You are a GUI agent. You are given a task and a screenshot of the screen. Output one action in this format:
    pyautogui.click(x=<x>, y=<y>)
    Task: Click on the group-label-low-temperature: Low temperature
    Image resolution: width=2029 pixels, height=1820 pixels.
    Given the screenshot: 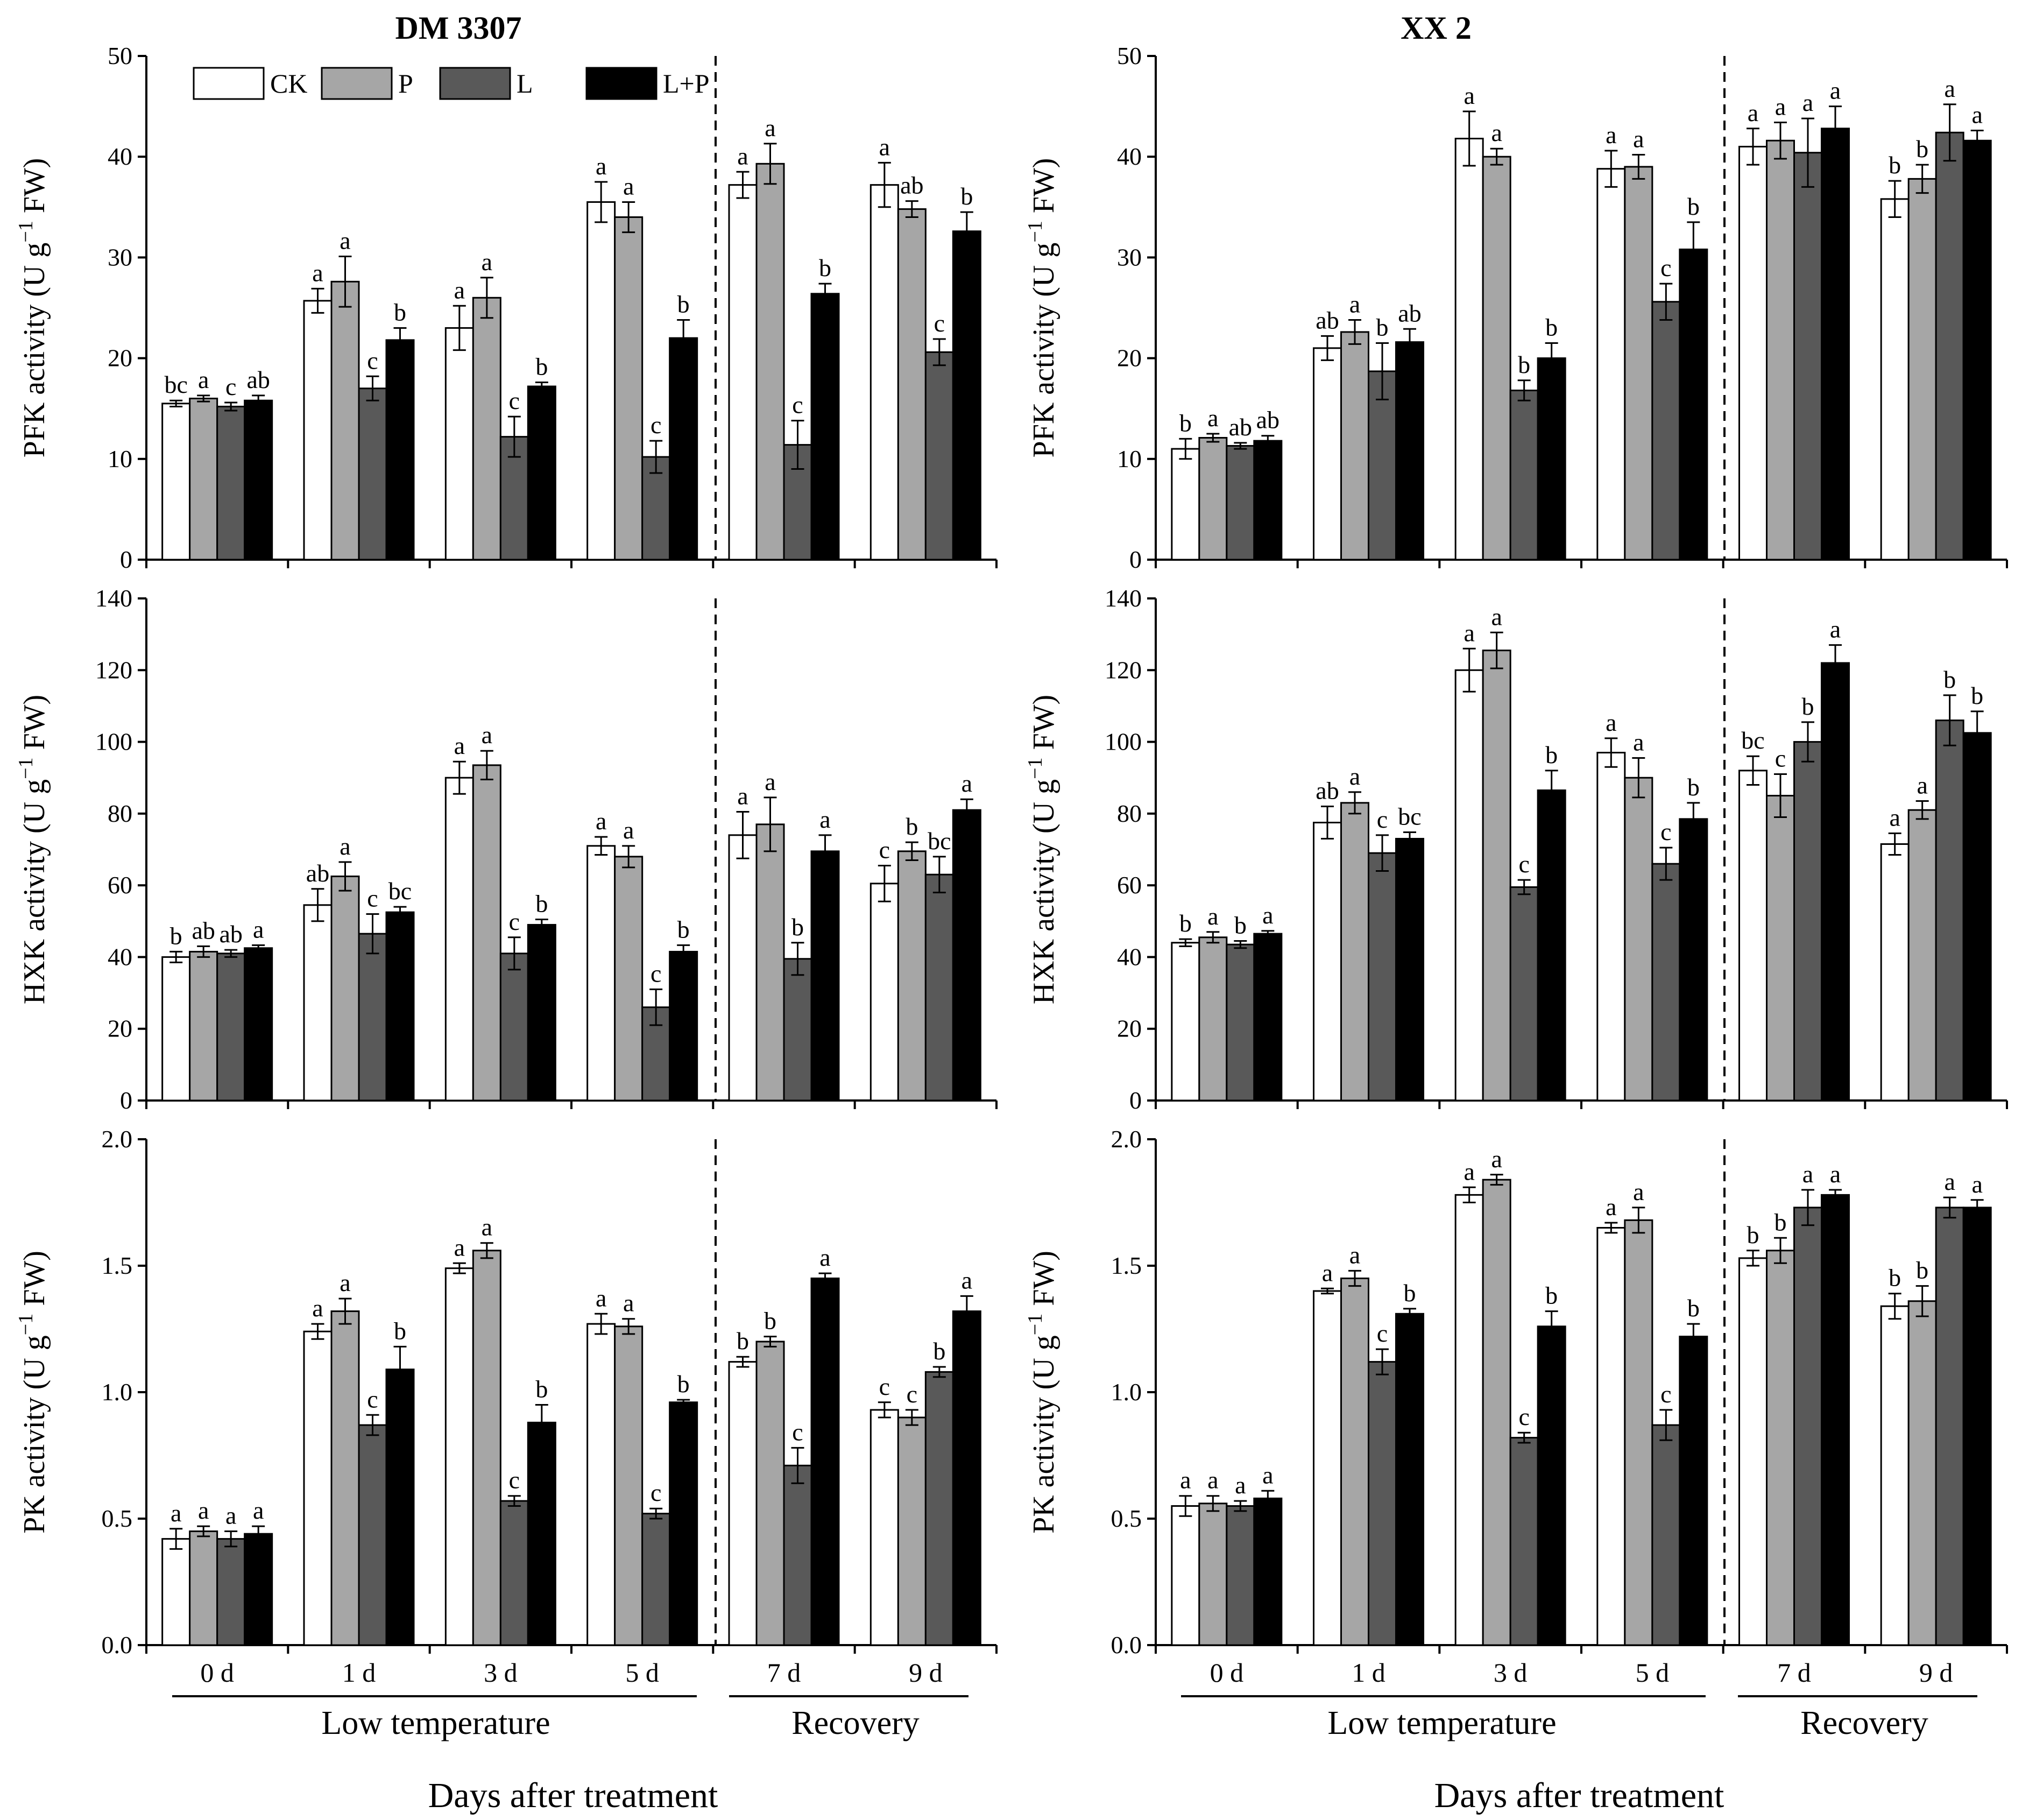 What is the action you would take?
    pyautogui.click(x=1442, y=1723)
    